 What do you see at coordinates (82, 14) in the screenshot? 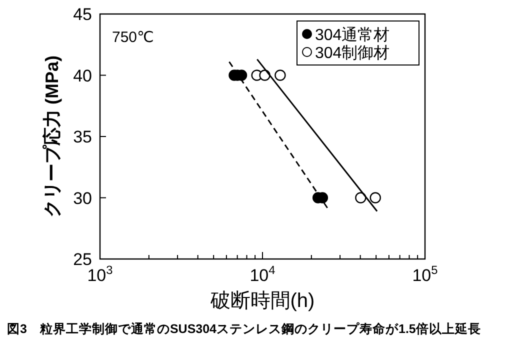
I see `y-tick-label: 45` at bounding box center [82, 14].